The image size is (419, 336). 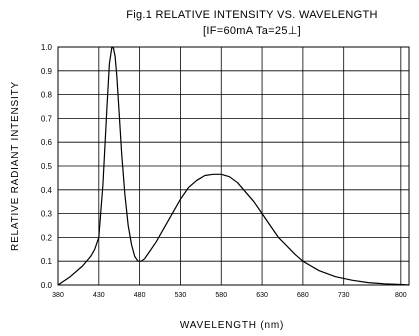 What do you see at coordinates (47, 71) in the screenshot?
I see `y-tick-label: 0.9` at bounding box center [47, 71].